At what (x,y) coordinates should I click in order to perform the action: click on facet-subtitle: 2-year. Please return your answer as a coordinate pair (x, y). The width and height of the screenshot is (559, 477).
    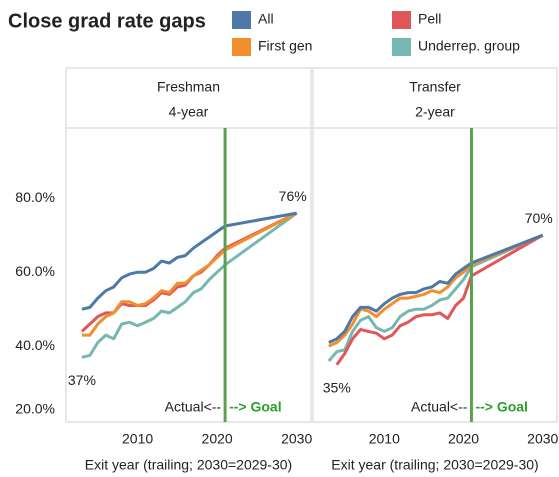
    Looking at the image, I should click on (435, 112).